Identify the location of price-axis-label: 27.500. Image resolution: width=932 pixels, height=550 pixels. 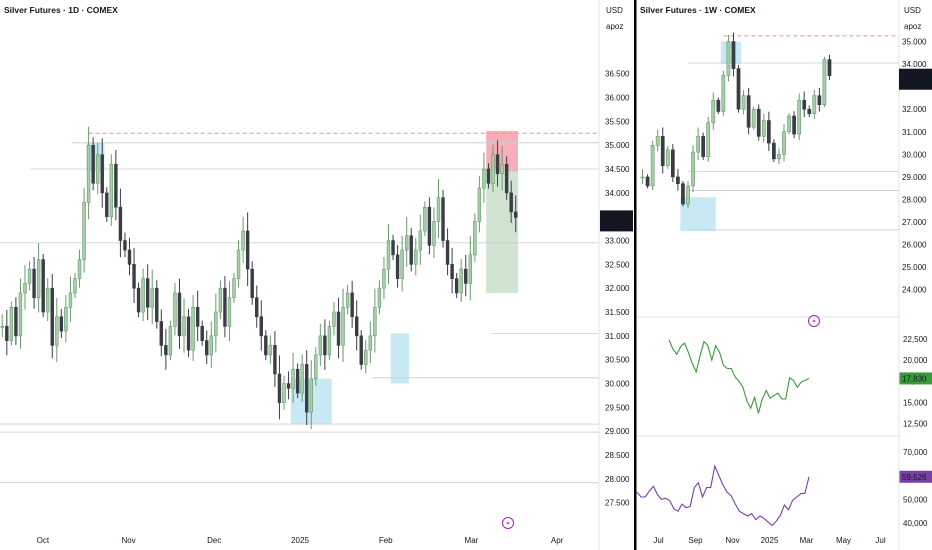
(617, 503).